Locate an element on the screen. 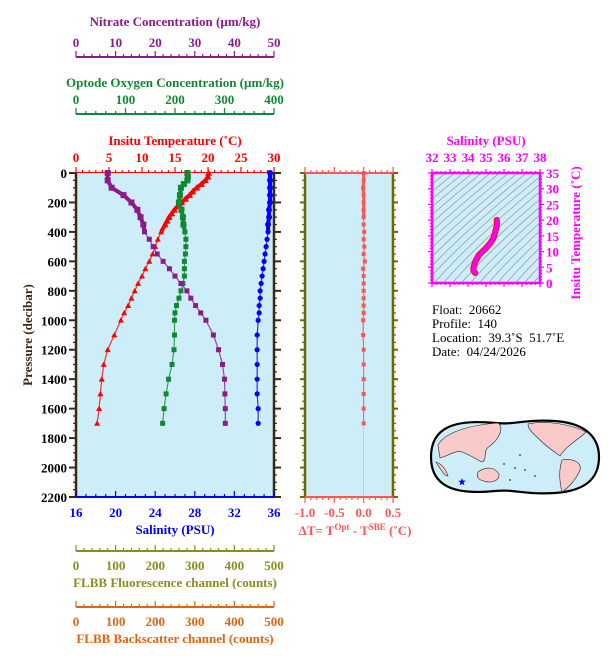 Image resolution: width=609 pixels, height=663 pixels. delta-t-tick-label: 0.5 is located at coordinates (393, 512).